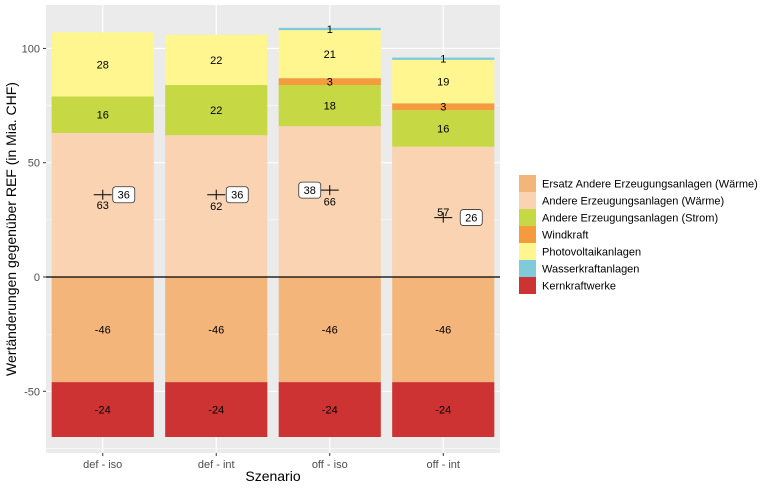 The width and height of the screenshot is (768, 489). I want to click on total-label: 26, so click(471, 219).